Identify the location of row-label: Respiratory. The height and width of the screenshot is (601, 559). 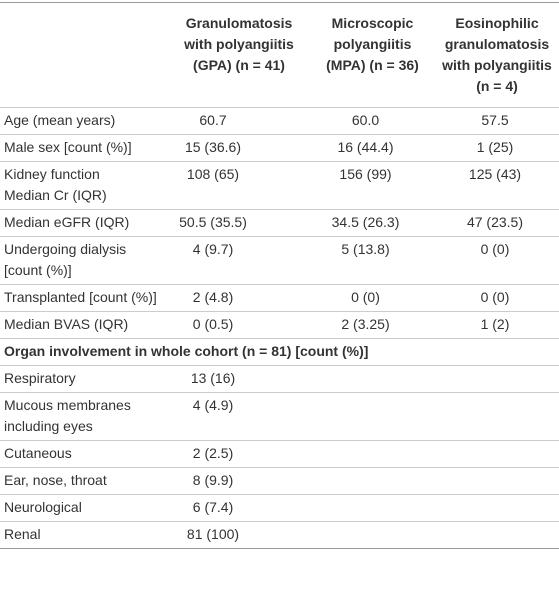
(84, 379).